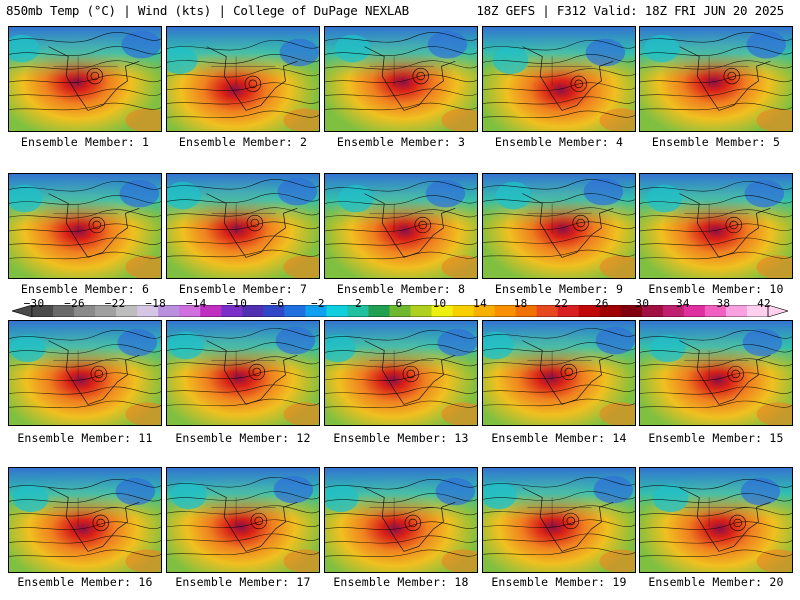  I want to click on colorbar-tick-label: 2, so click(358, 303).